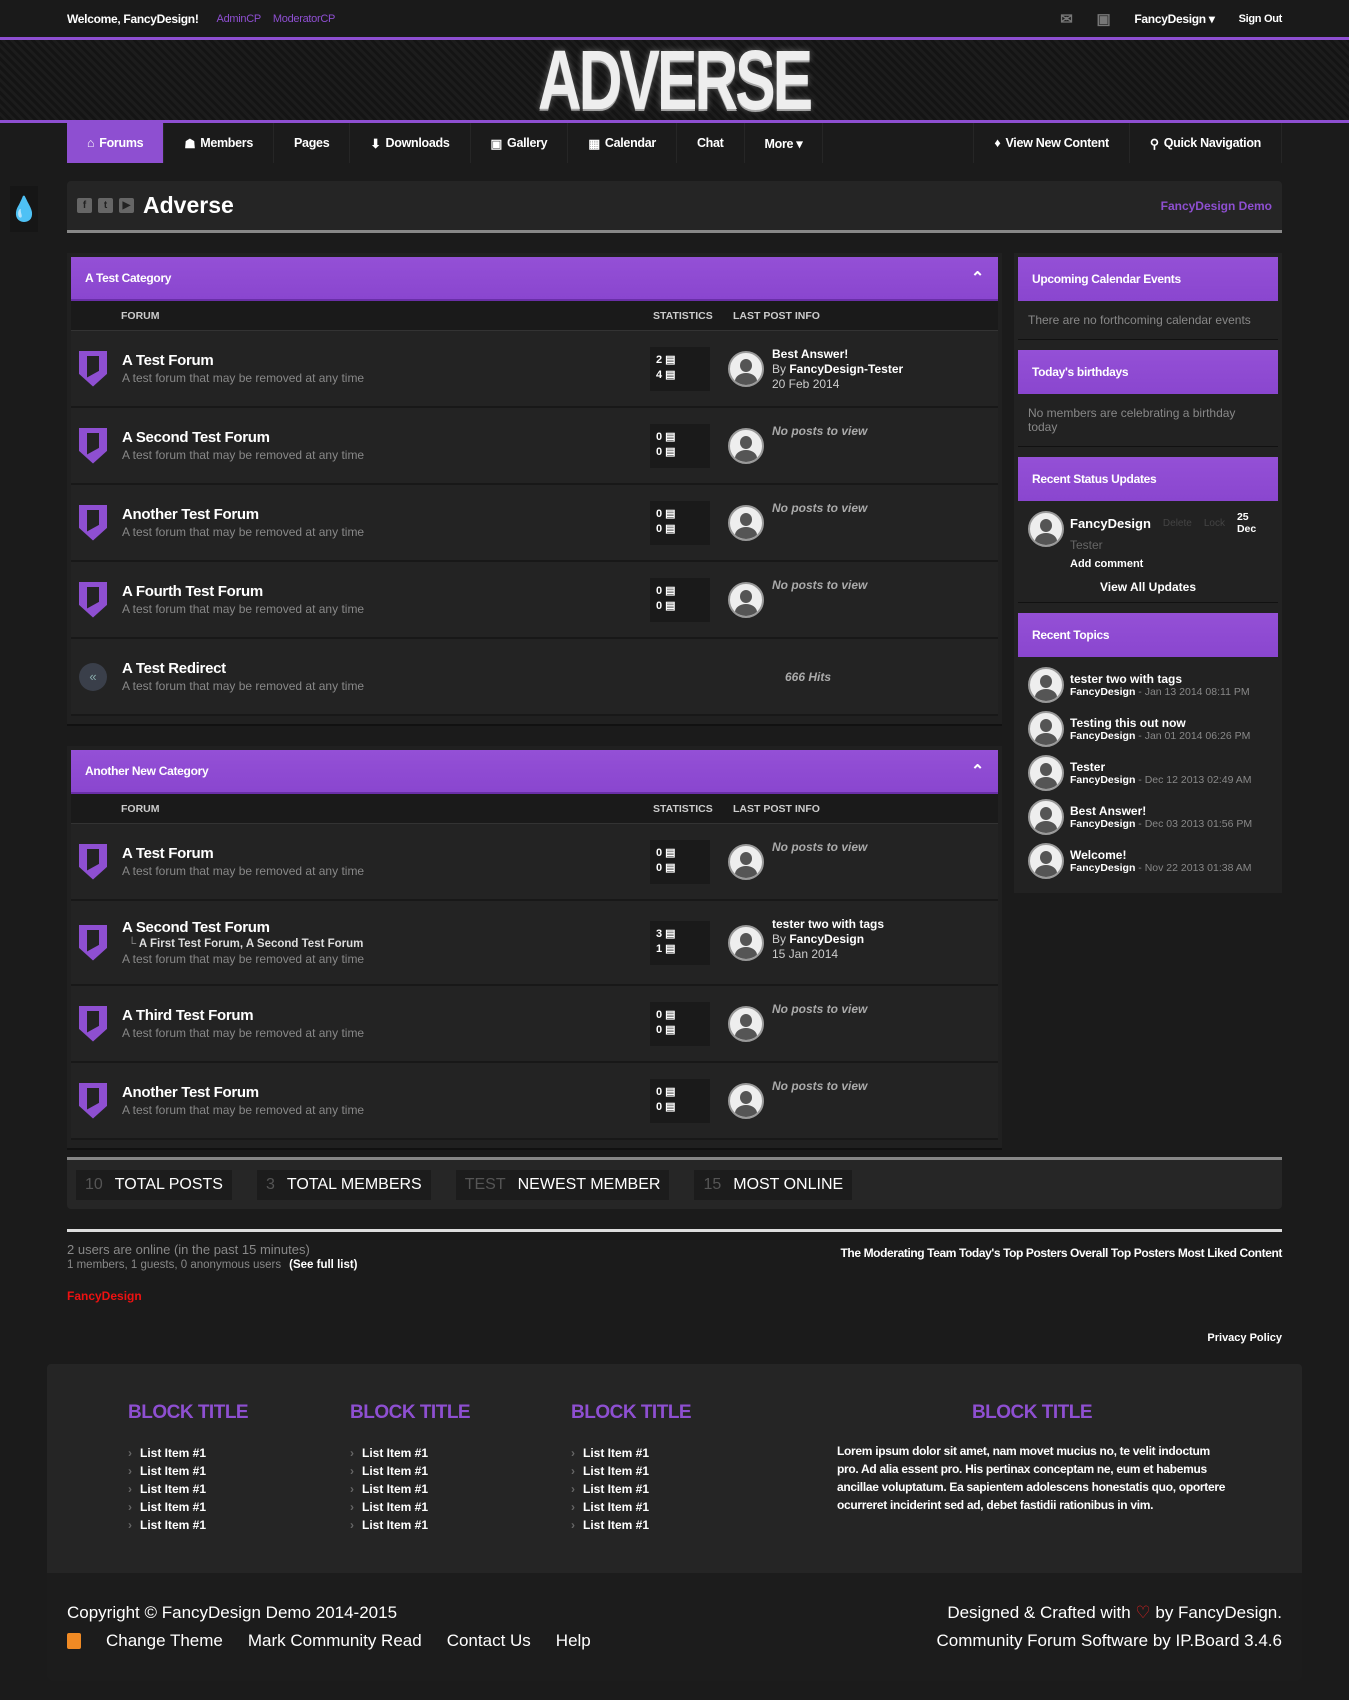 The height and width of the screenshot is (1700, 1349). What do you see at coordinates (1103, 19) in the screenshot?
I see `notifications-icon: ▣` at bounding box center [1103, 19].